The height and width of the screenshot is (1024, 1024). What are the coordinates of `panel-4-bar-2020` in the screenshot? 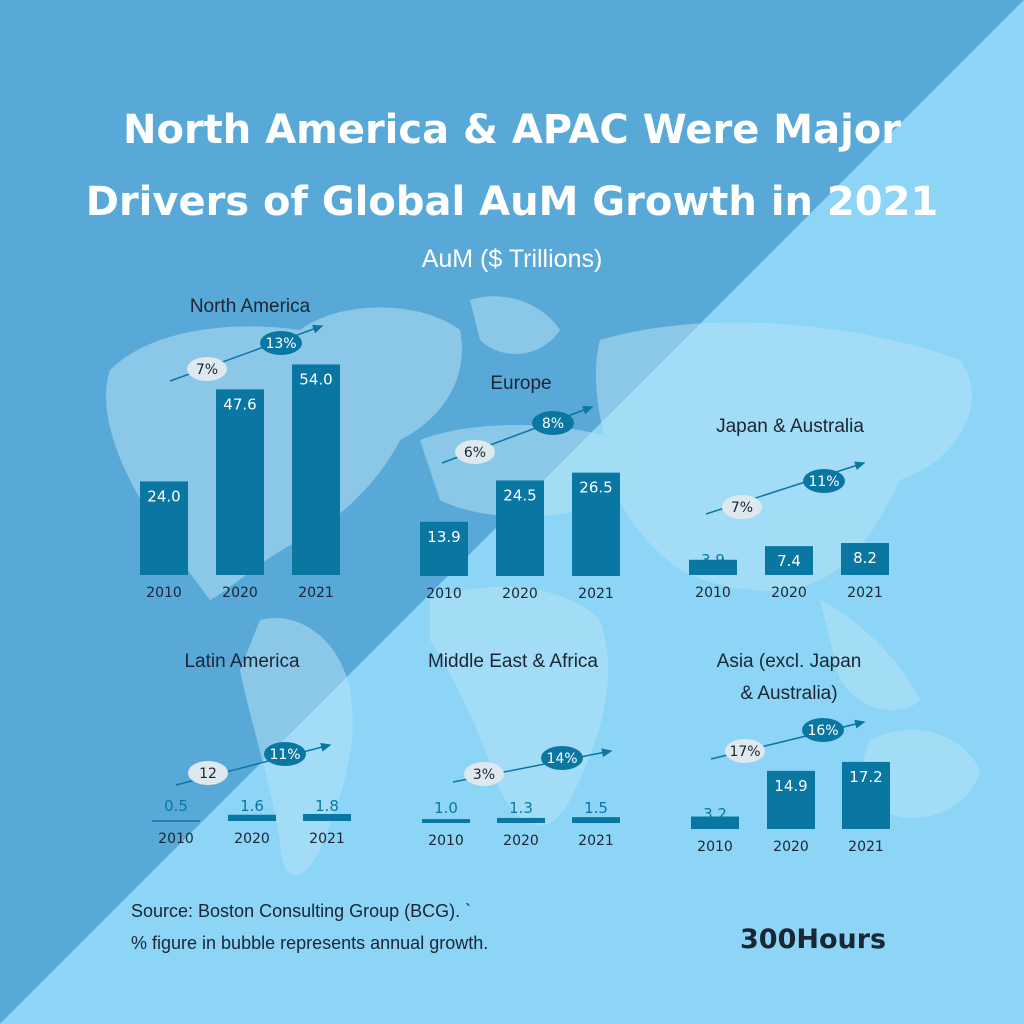 It's located at (252, 817).